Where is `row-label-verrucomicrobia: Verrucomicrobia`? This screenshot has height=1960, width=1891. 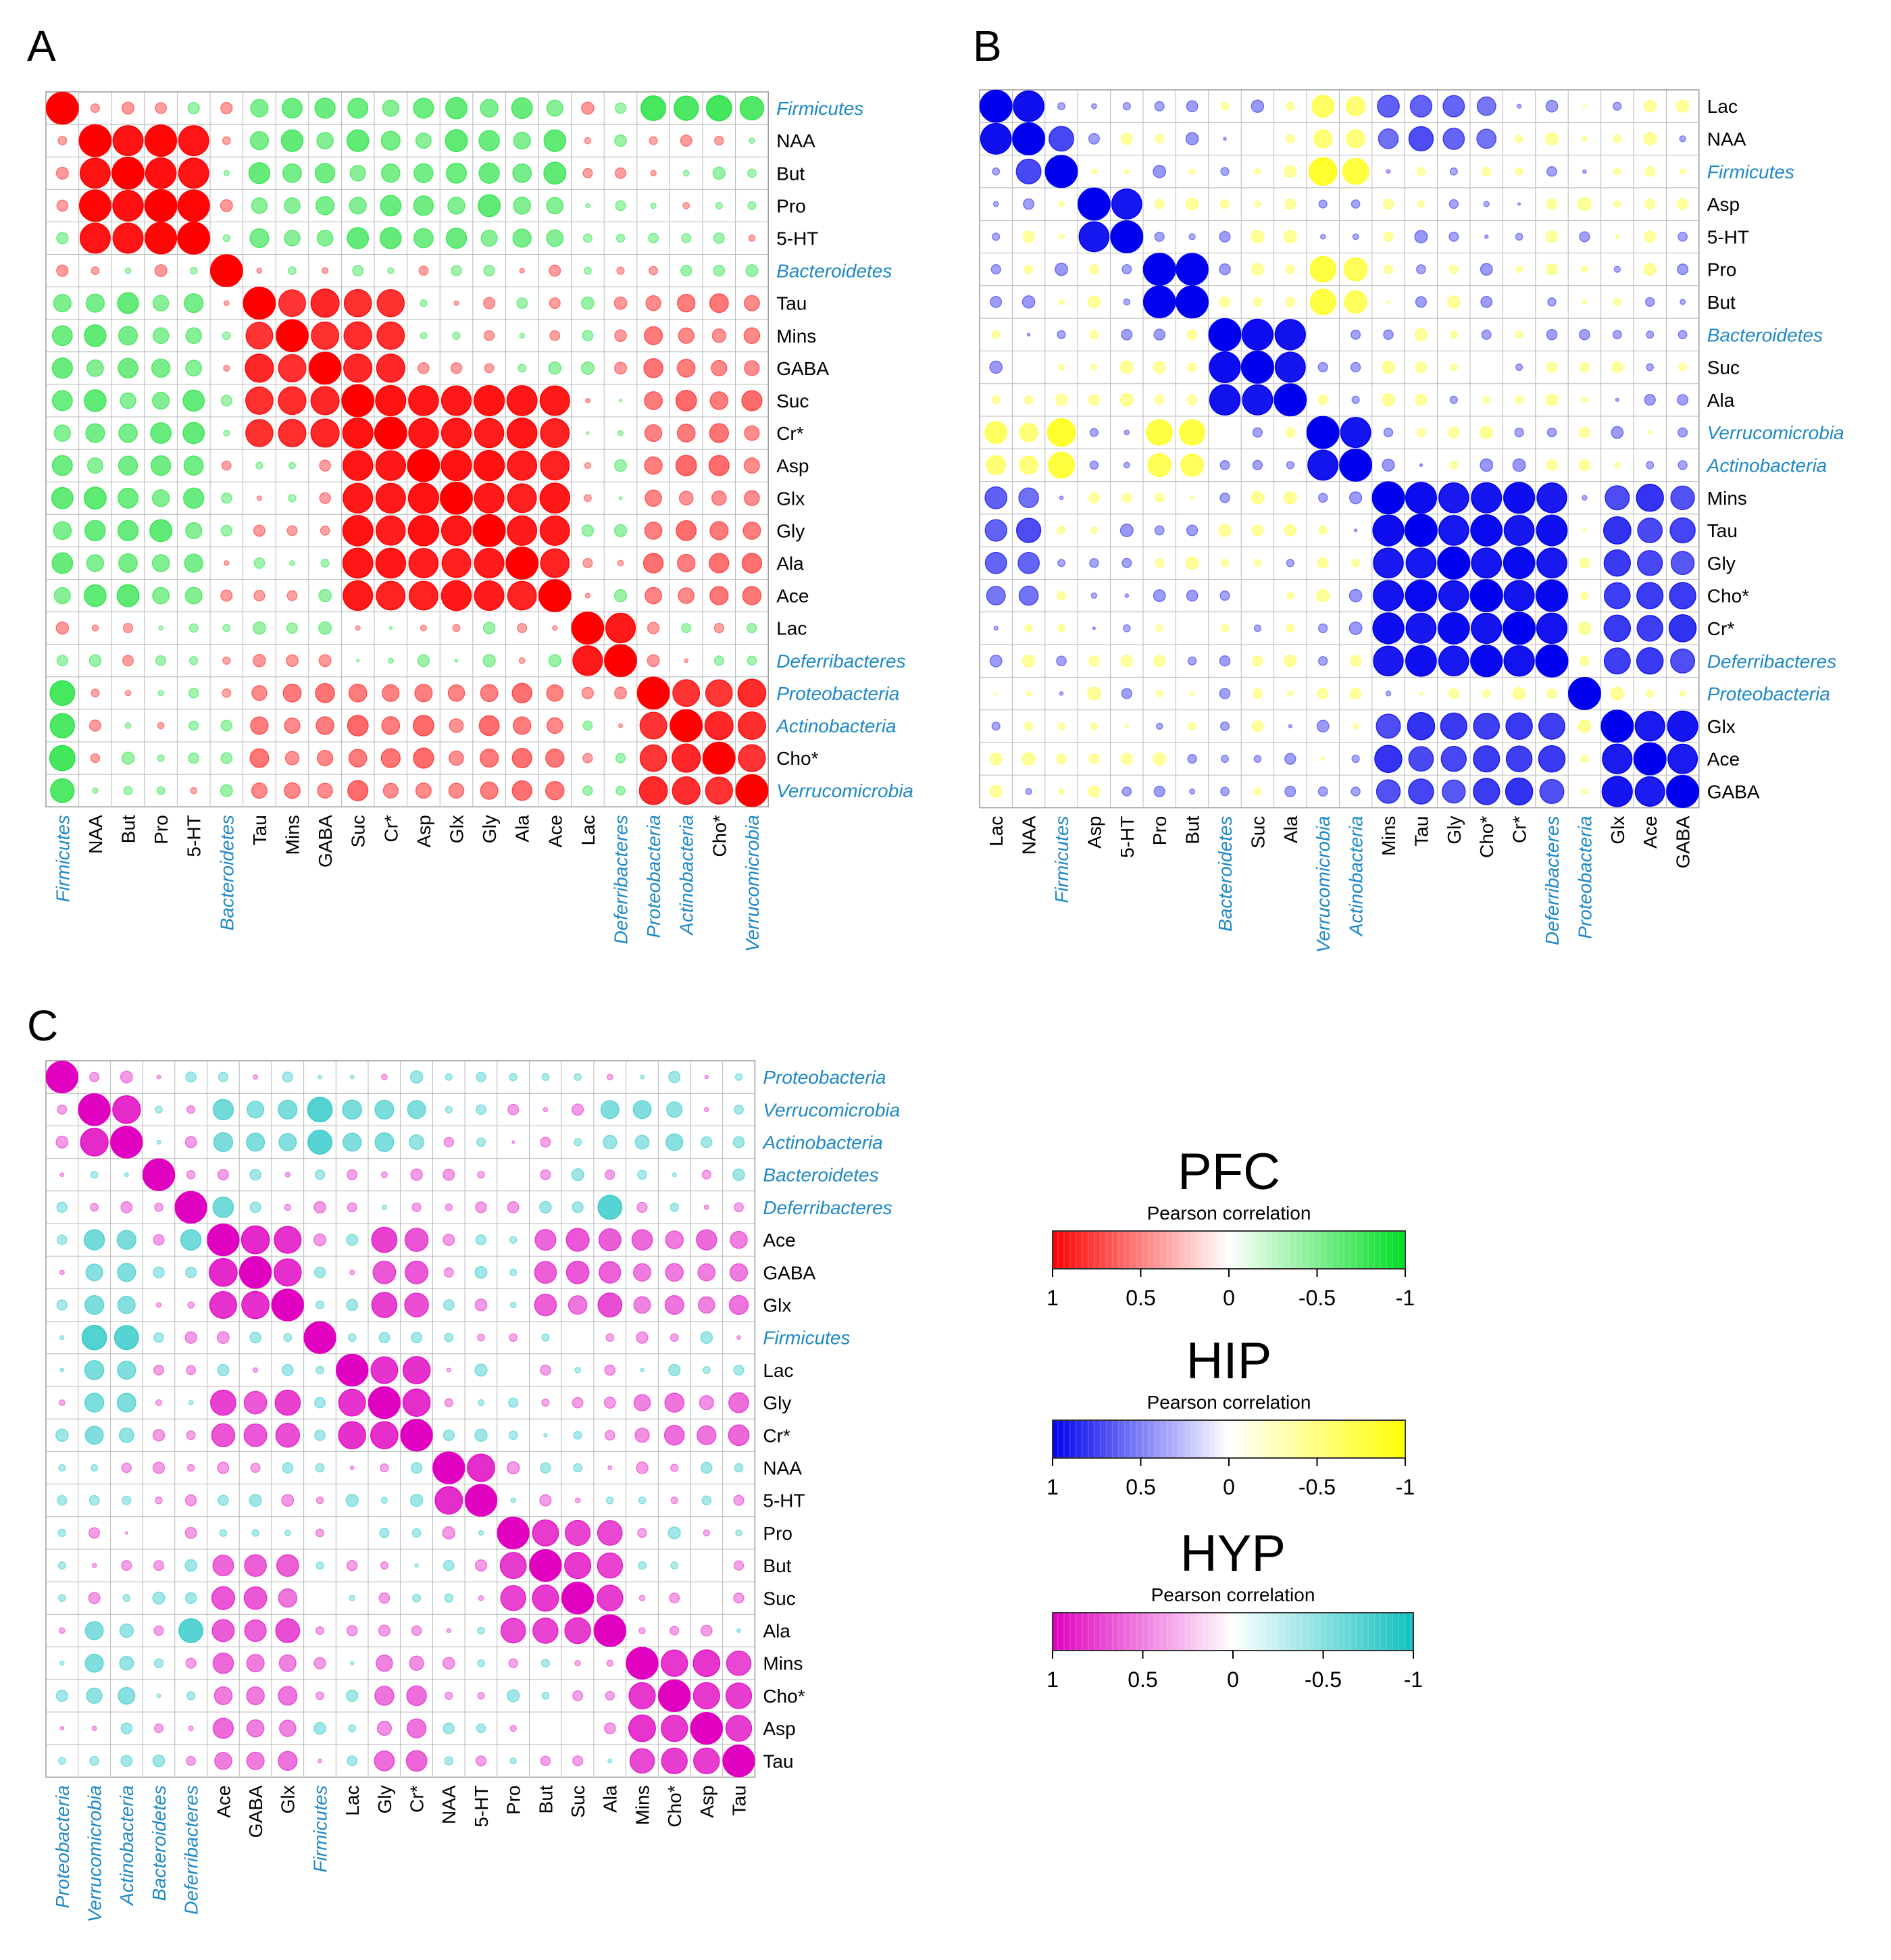
row-label-verrucomicrobia: Verrucomicrobia is located at coordinates (831, 1109).